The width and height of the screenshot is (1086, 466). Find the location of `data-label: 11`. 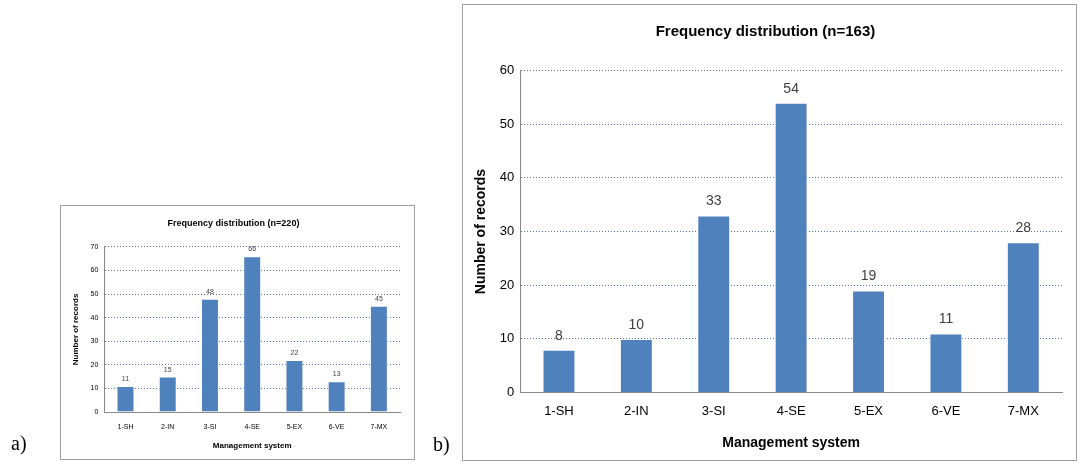

data-label: 11 is located at coordinates (946, 318).